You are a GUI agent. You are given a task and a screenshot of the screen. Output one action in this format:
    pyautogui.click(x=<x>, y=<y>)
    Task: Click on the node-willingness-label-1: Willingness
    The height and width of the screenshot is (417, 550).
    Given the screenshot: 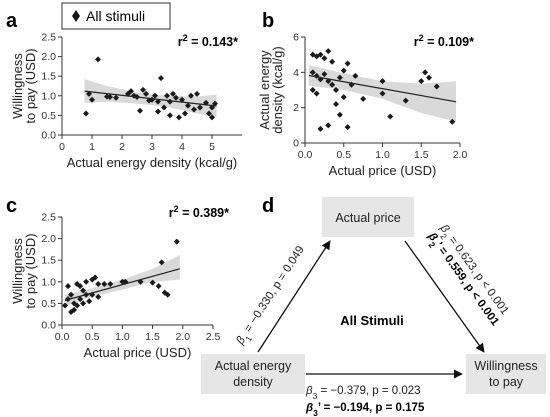 What is the action you would take?
    pyautogui.click(x=505, y=366)
    